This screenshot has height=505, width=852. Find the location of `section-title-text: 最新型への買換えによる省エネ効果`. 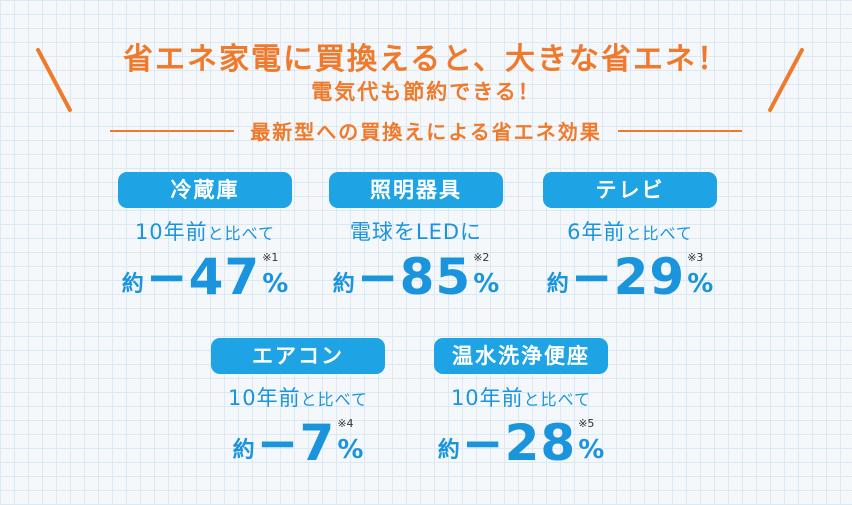

section-title-text: 最新型への買換えによる省エネ効果 is located at coordinates (426, 132).